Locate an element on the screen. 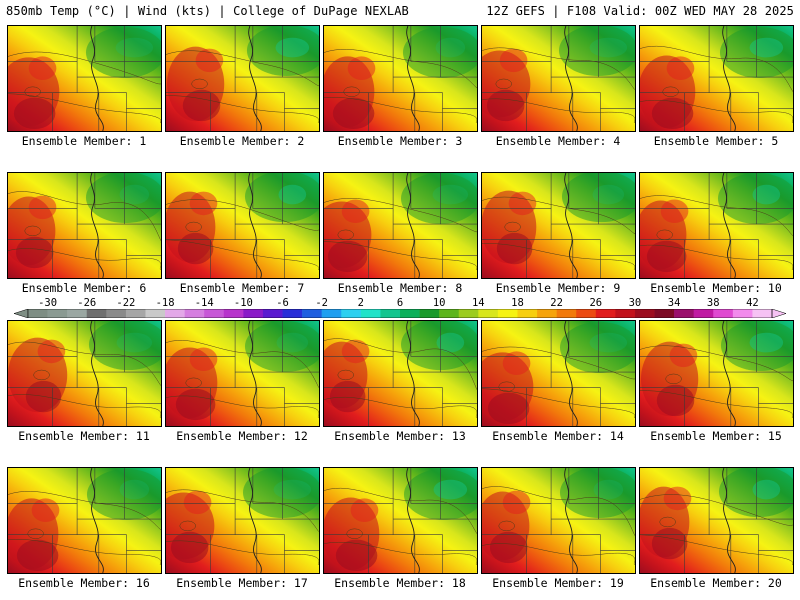 The image size is (800, 600). member-label: Ensemble Member: 5 is located at coordinates (716, 141).